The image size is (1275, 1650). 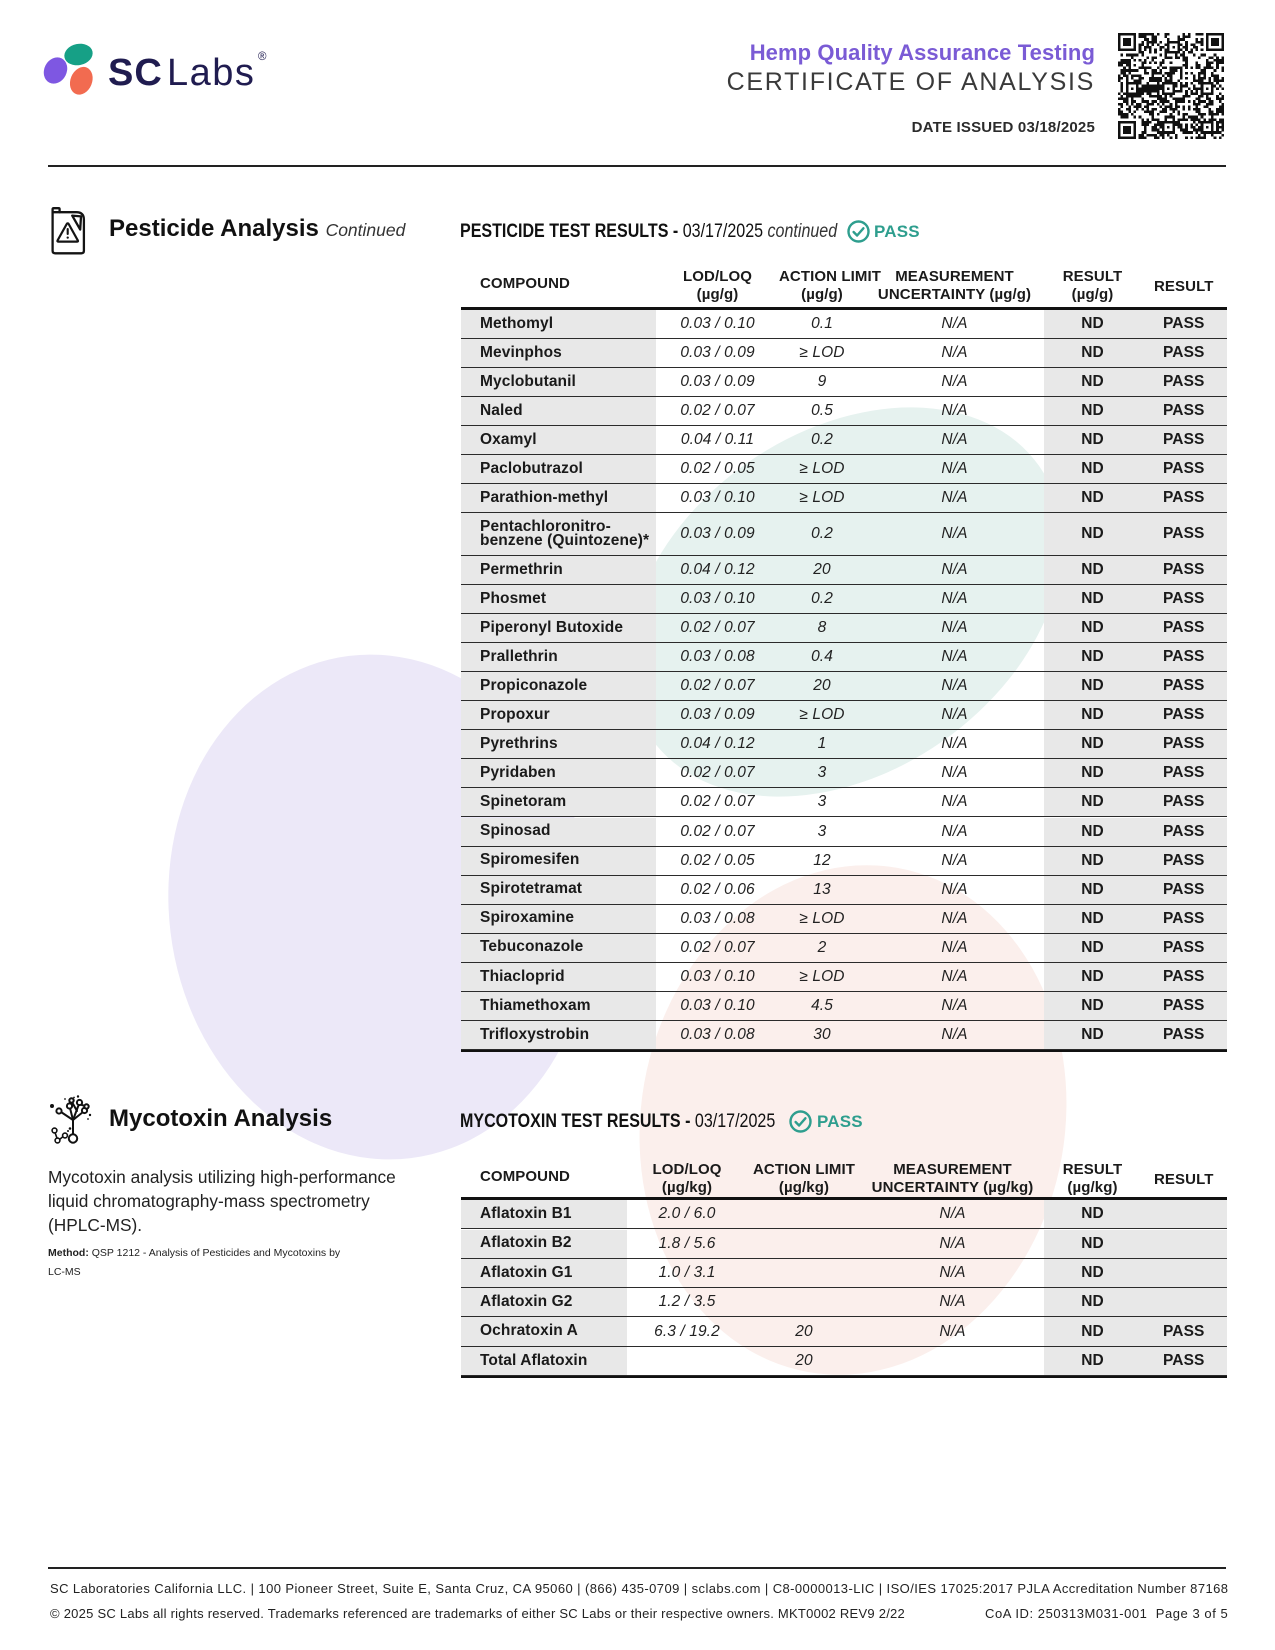 I want to click on svg-text: Labs, so click(x=211, y=73).